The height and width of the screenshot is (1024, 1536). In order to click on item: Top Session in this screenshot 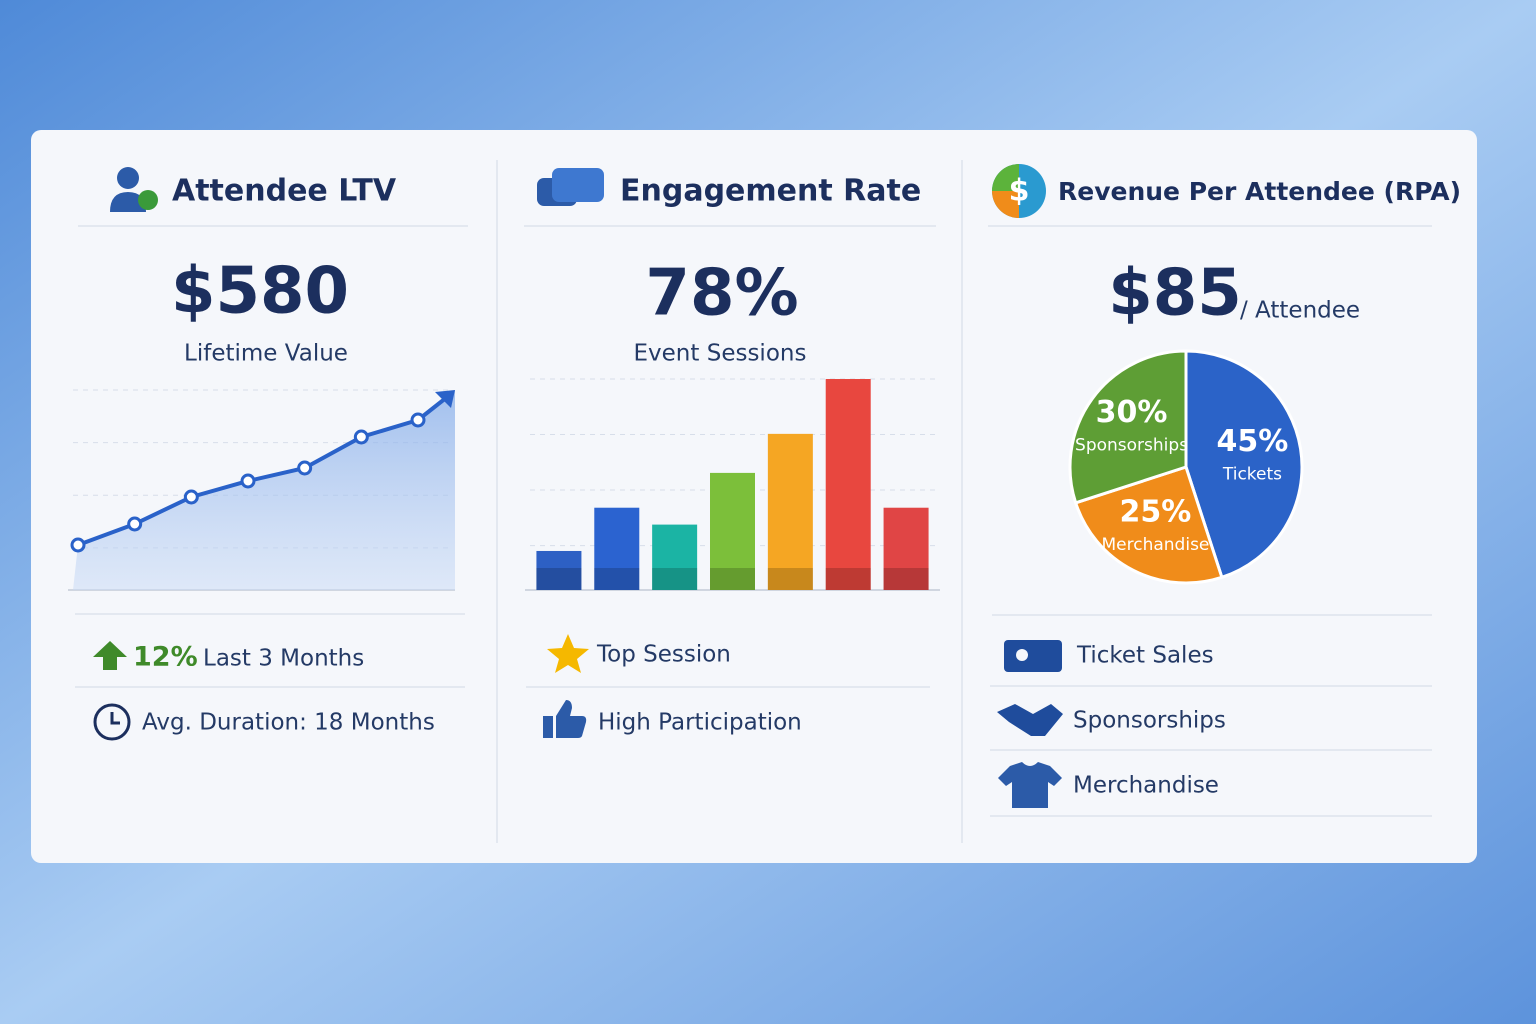, I will do `click(663, 655)`.